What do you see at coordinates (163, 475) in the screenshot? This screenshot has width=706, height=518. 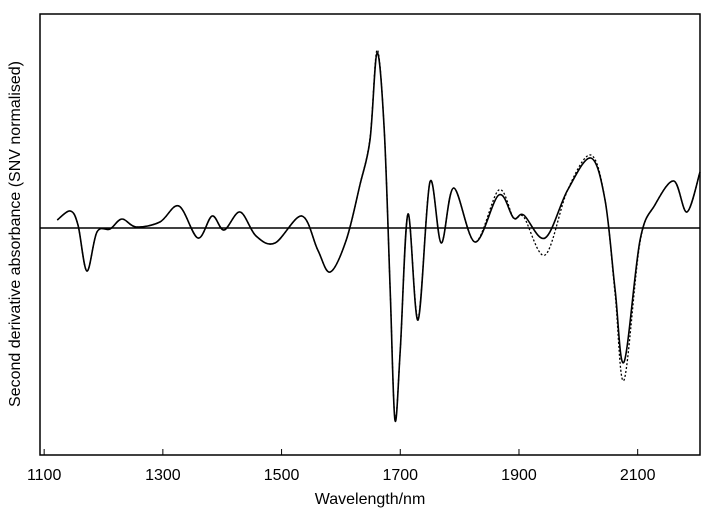 I see `x-tick-label: 1300` at bounding box center [163, 475].